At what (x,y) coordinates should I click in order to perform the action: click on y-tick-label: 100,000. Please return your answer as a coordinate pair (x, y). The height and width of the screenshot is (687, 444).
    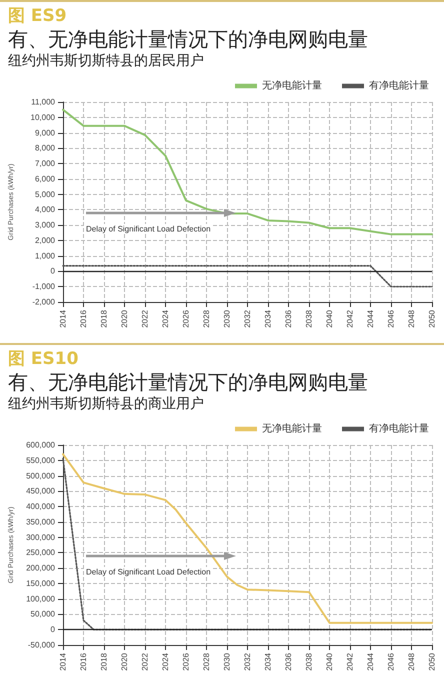
    Looking at the image, I should click on (41, 599).